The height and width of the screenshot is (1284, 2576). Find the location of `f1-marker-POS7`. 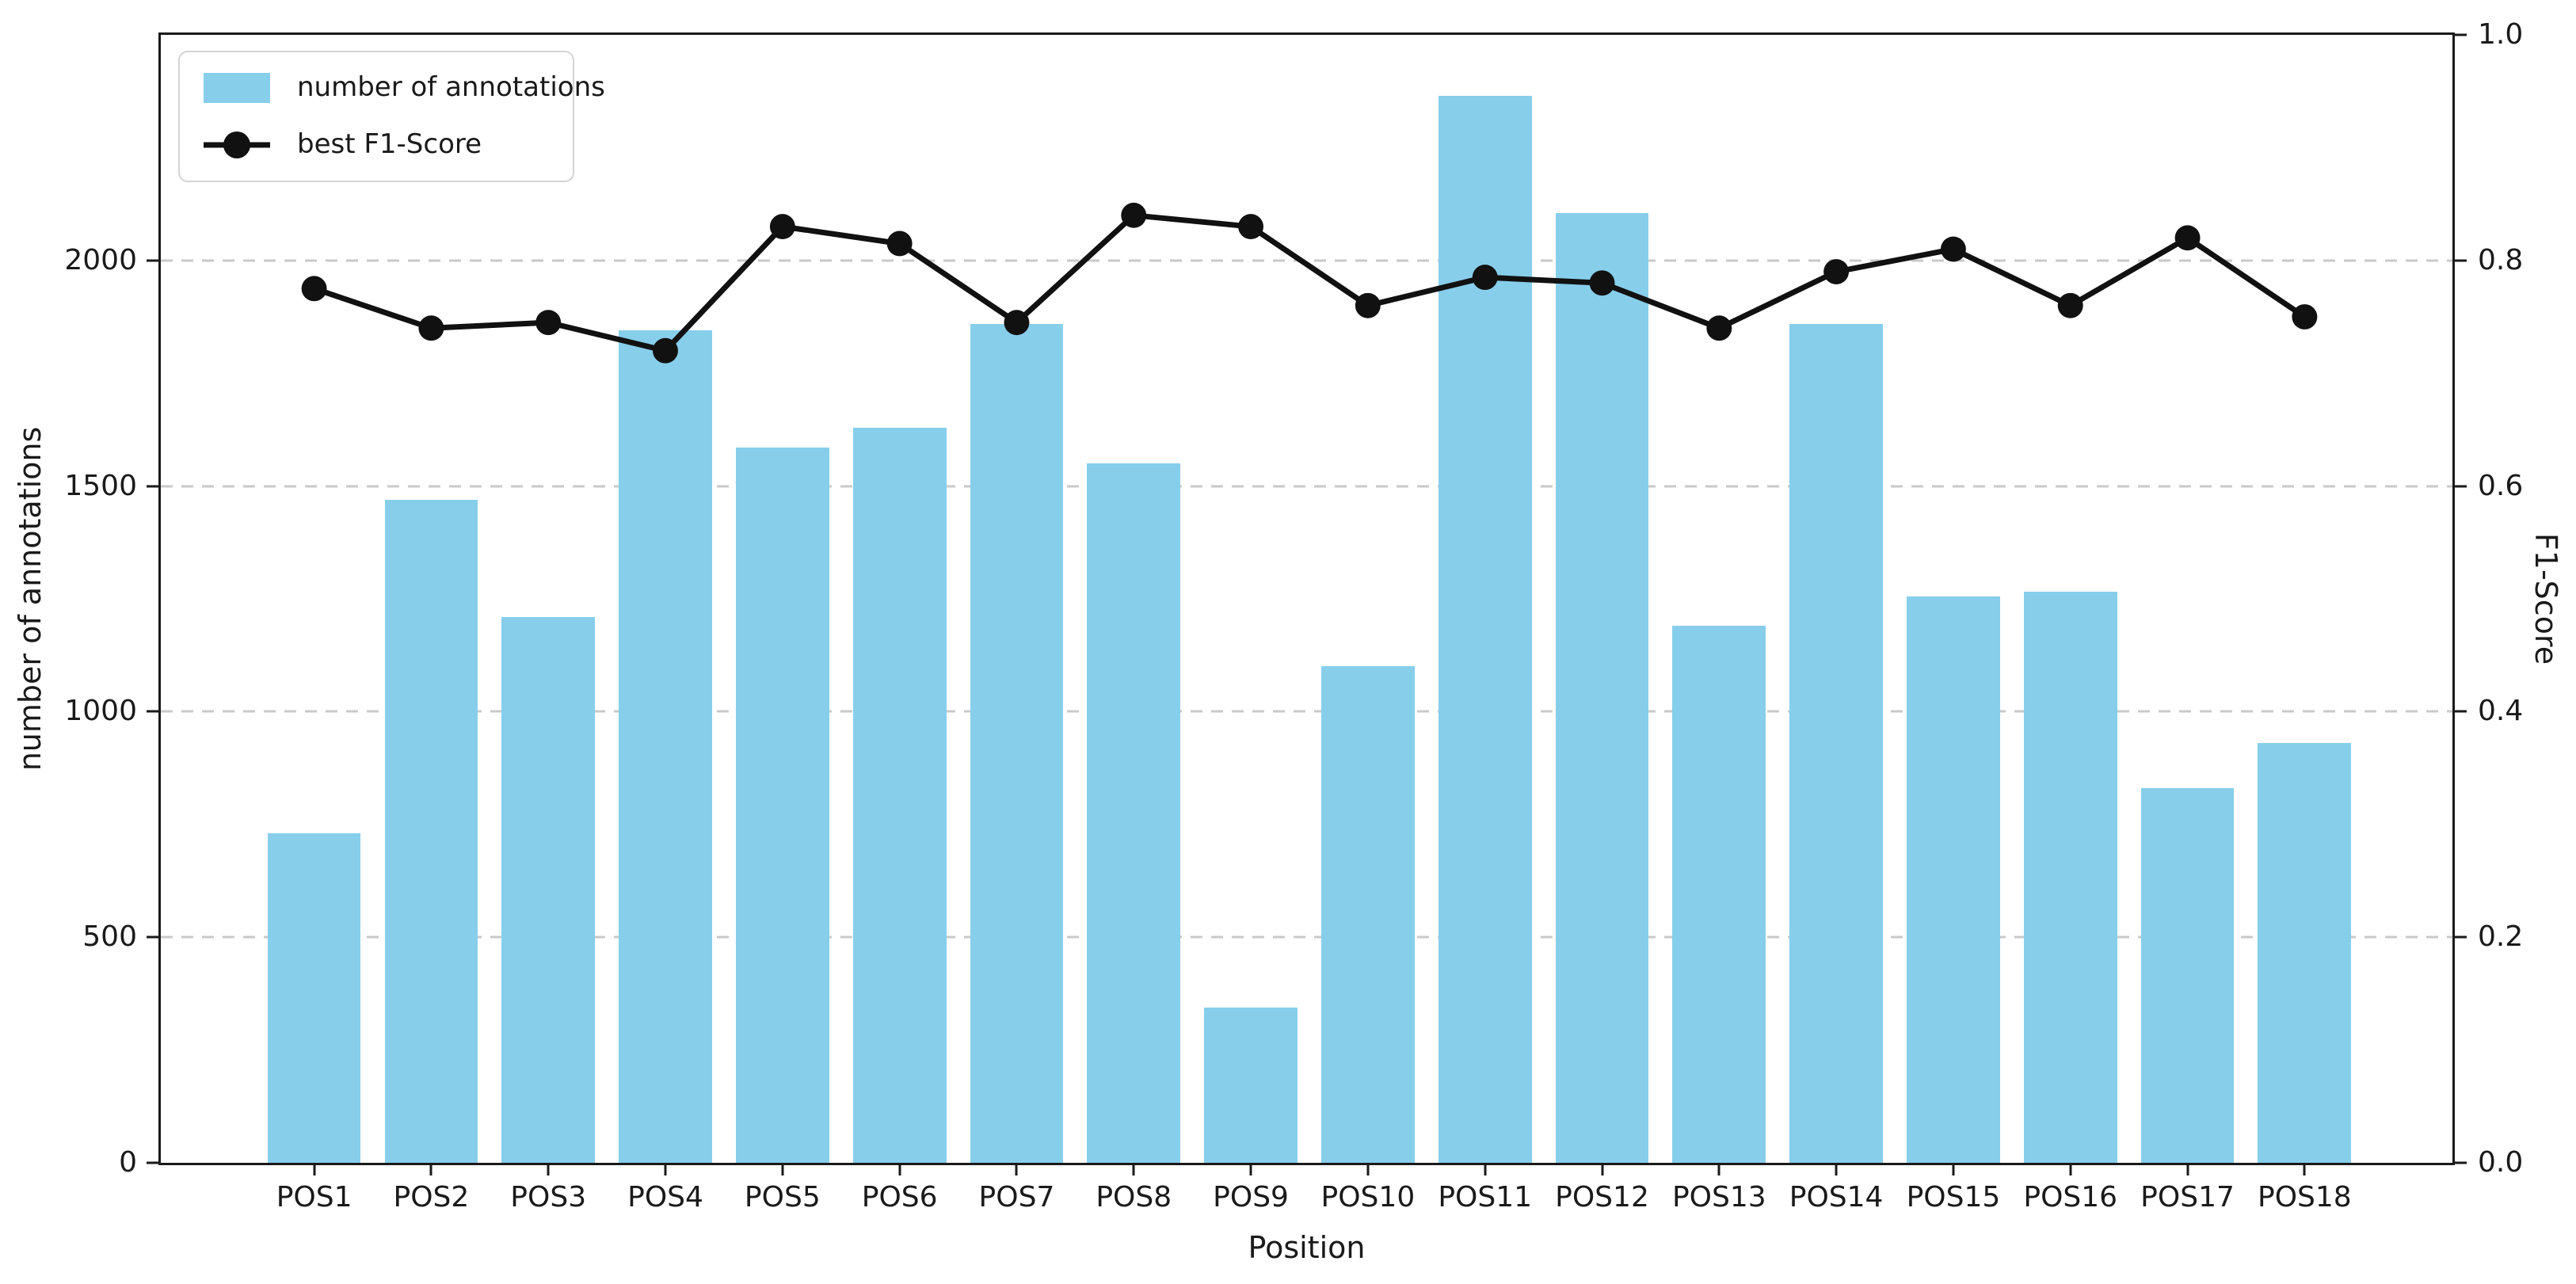

f1-marker-POS7 is located at coordinates (1017, 323).